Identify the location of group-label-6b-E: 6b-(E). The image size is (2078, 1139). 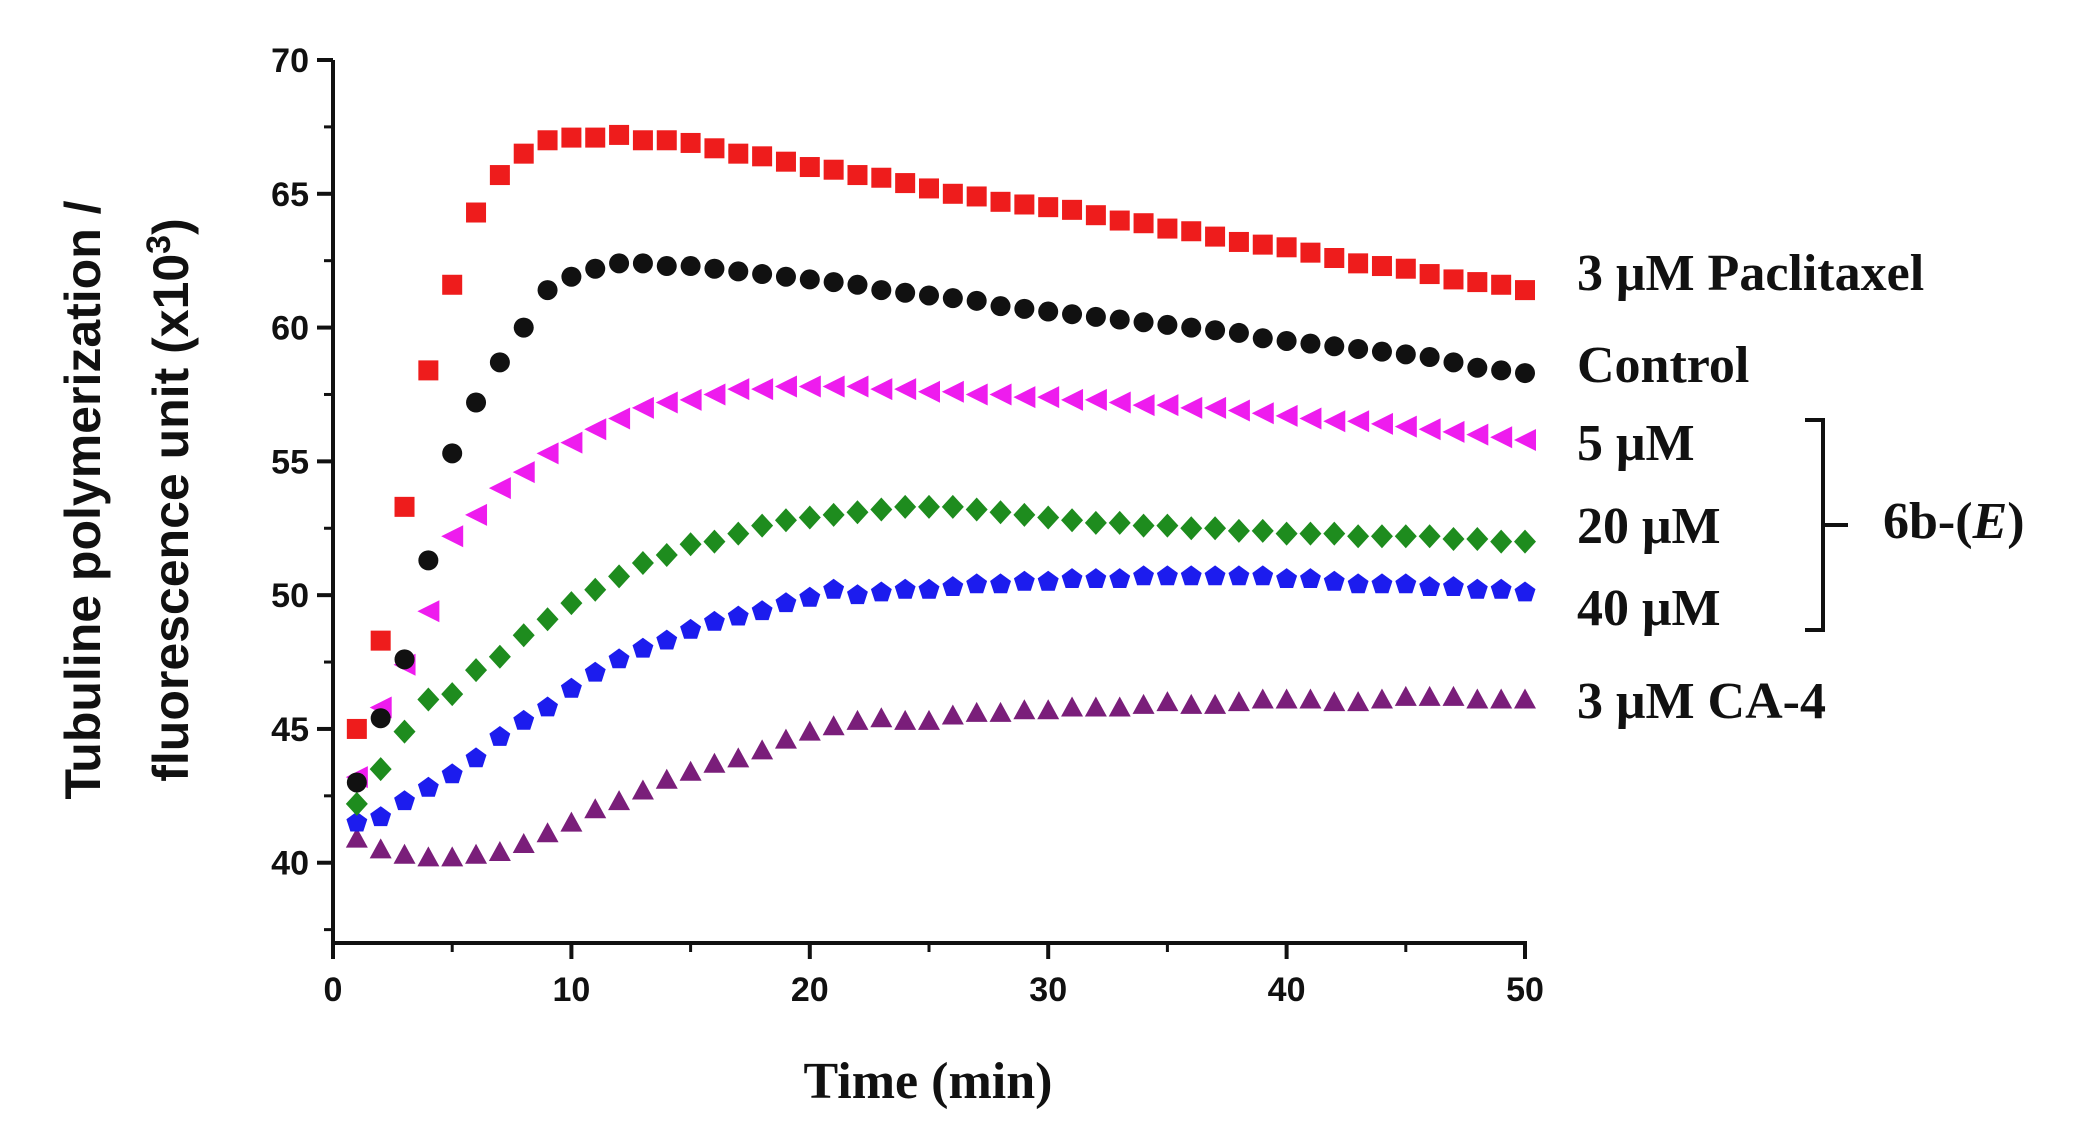
(1954, 521).